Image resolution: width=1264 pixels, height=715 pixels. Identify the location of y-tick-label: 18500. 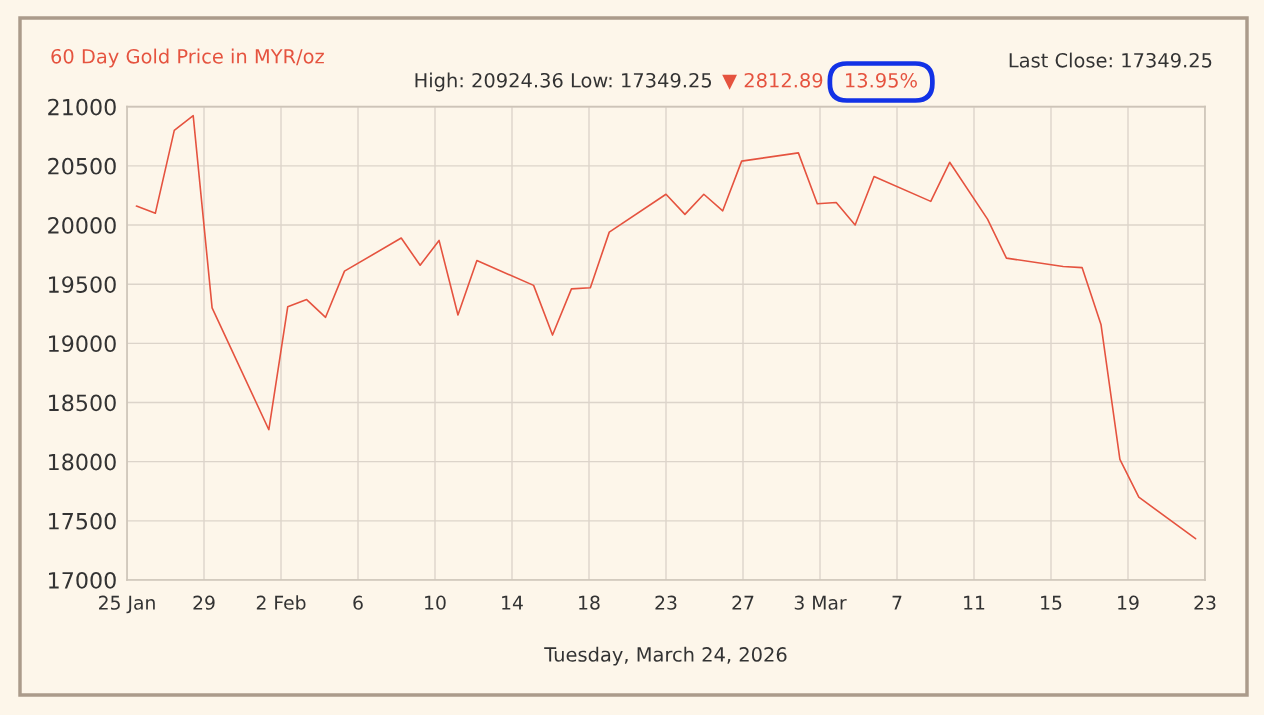
(82, 403).